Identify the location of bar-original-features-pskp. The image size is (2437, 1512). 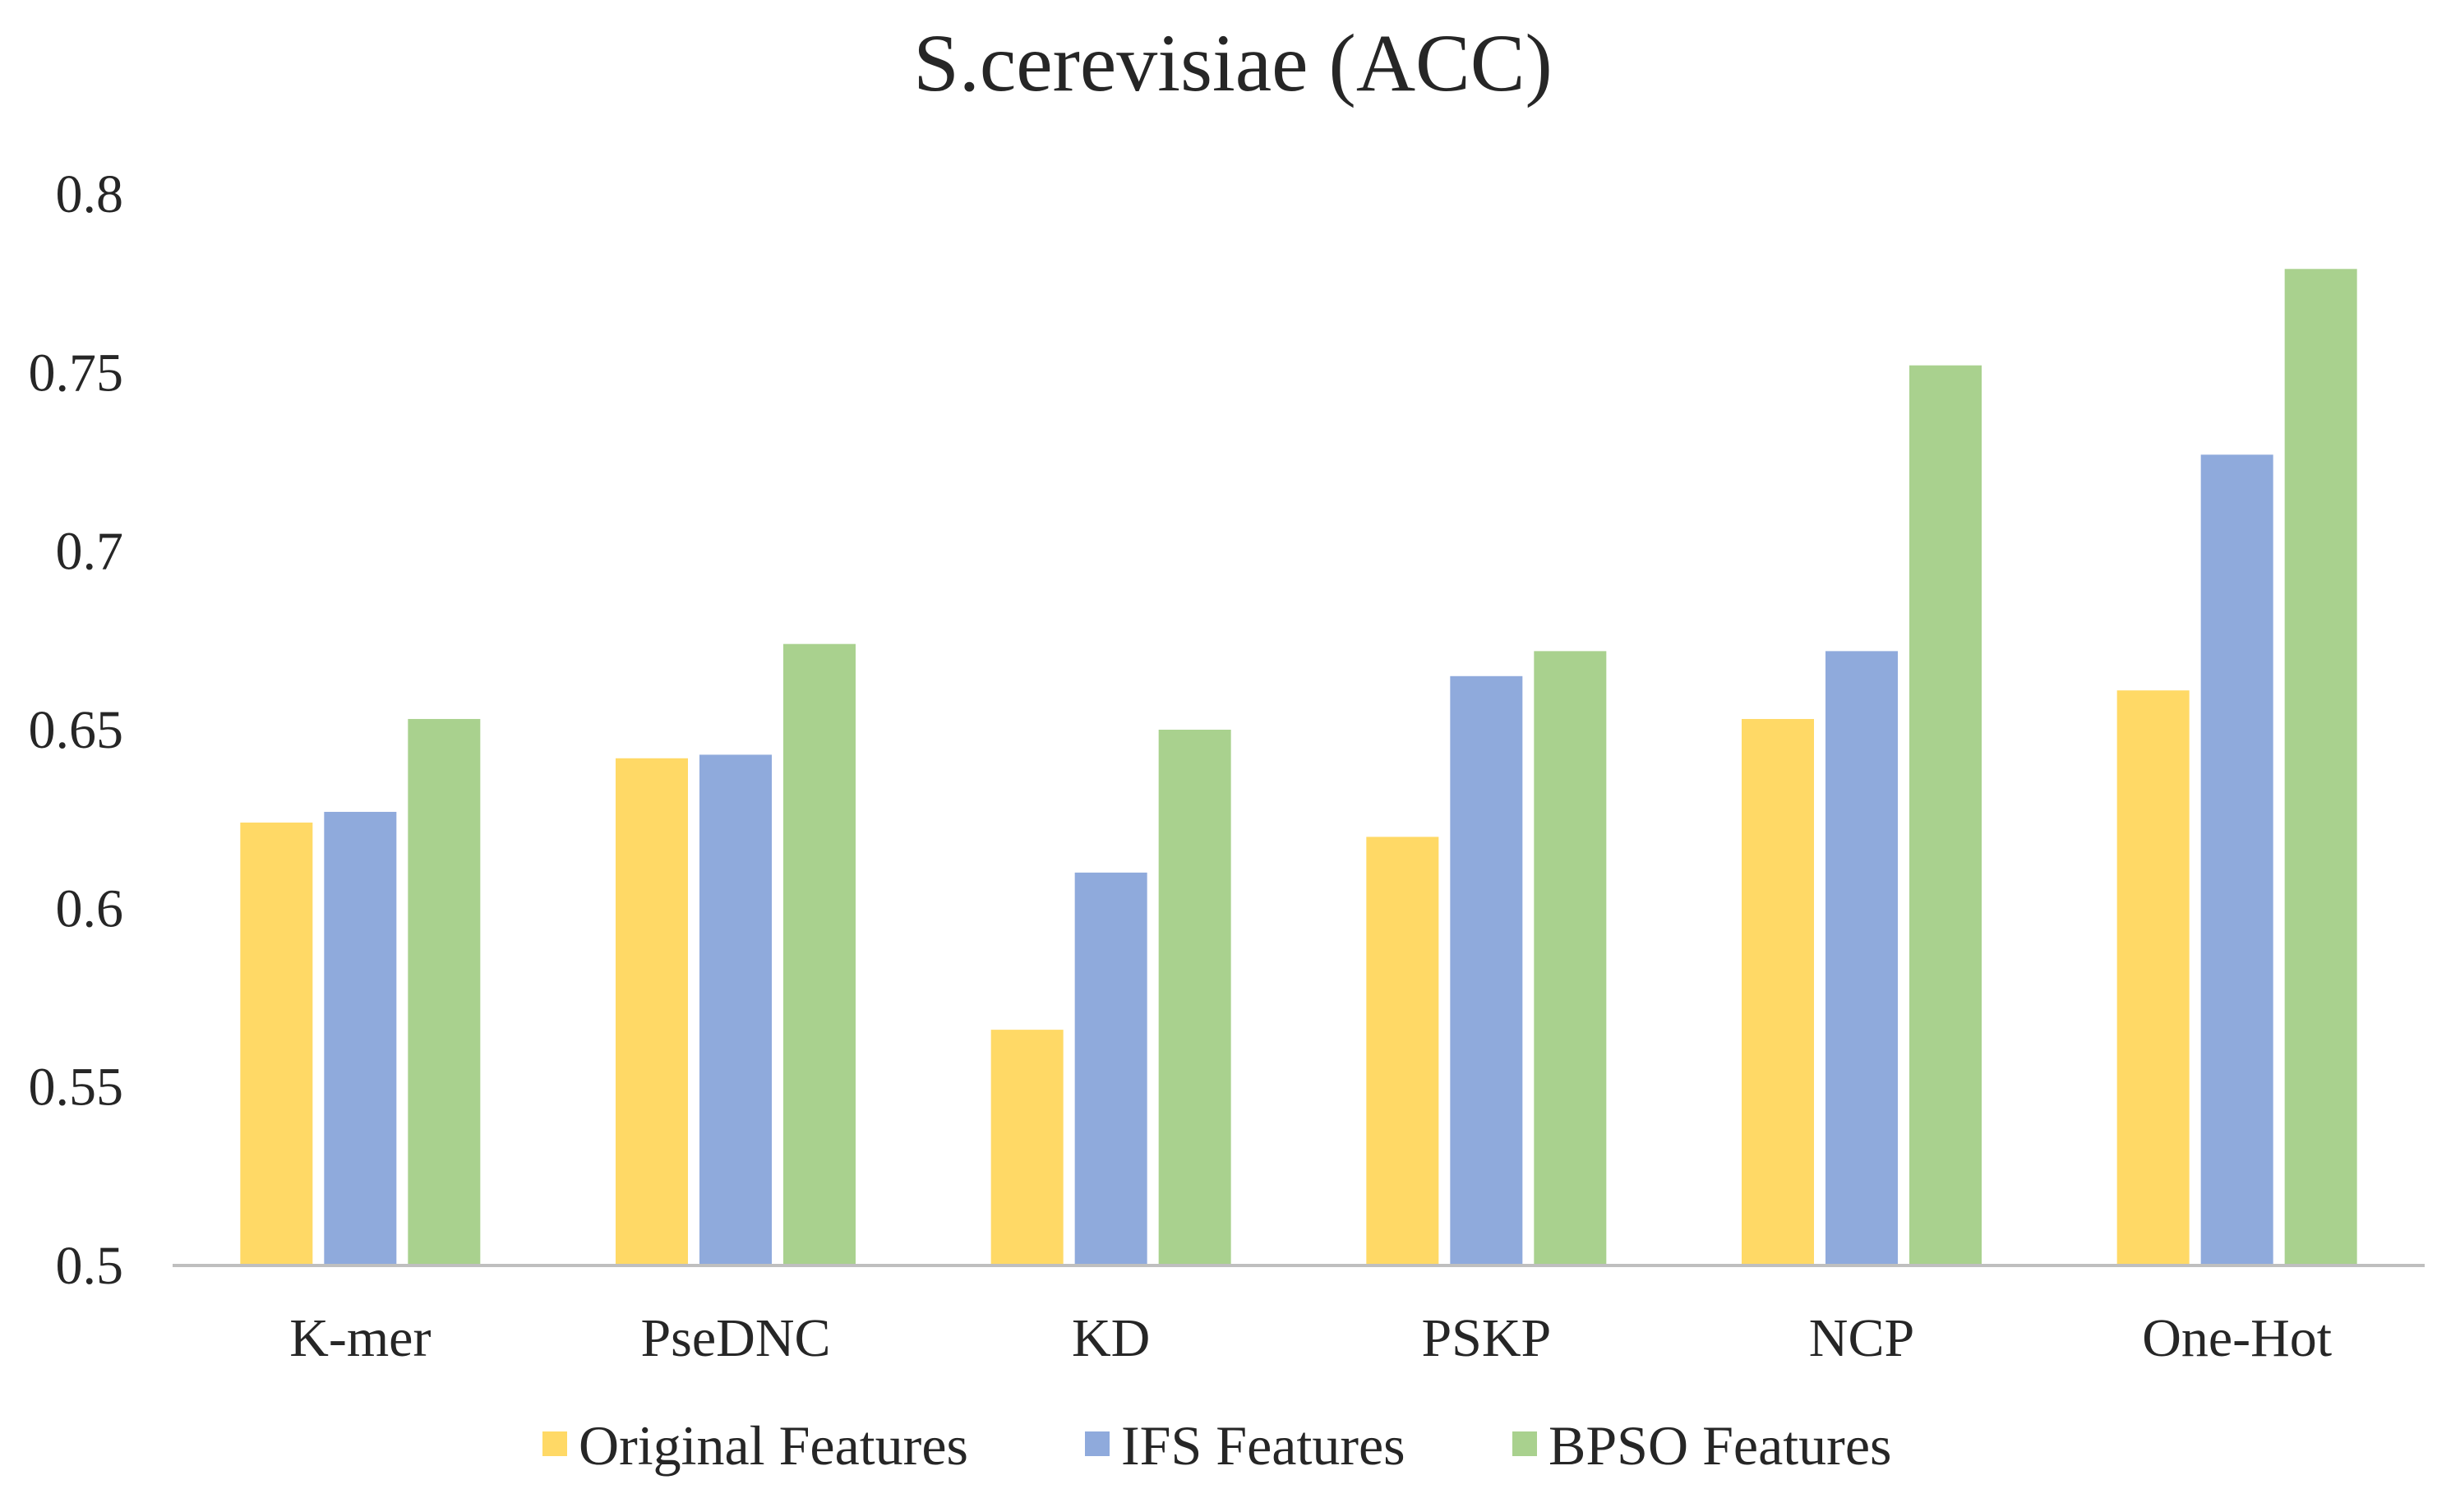
(1403, 1051).